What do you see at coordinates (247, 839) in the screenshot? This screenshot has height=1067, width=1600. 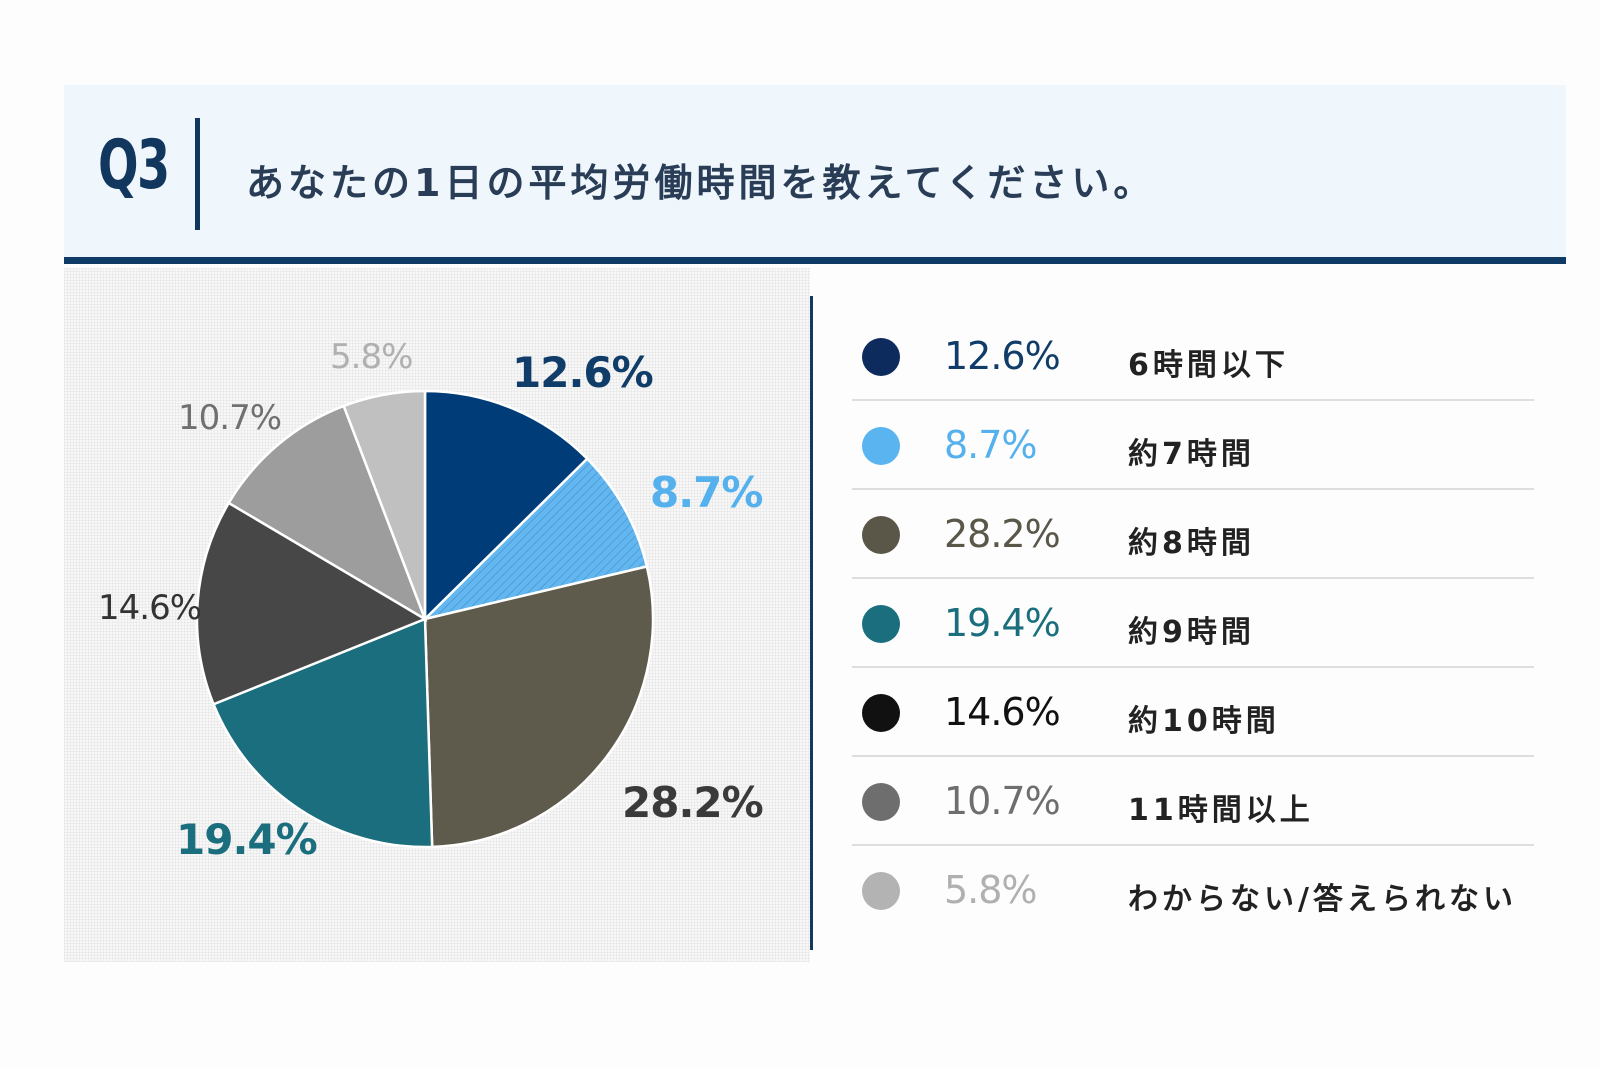 I see `pie-slice-label: 19.4%` at bounding box center [247, 839].